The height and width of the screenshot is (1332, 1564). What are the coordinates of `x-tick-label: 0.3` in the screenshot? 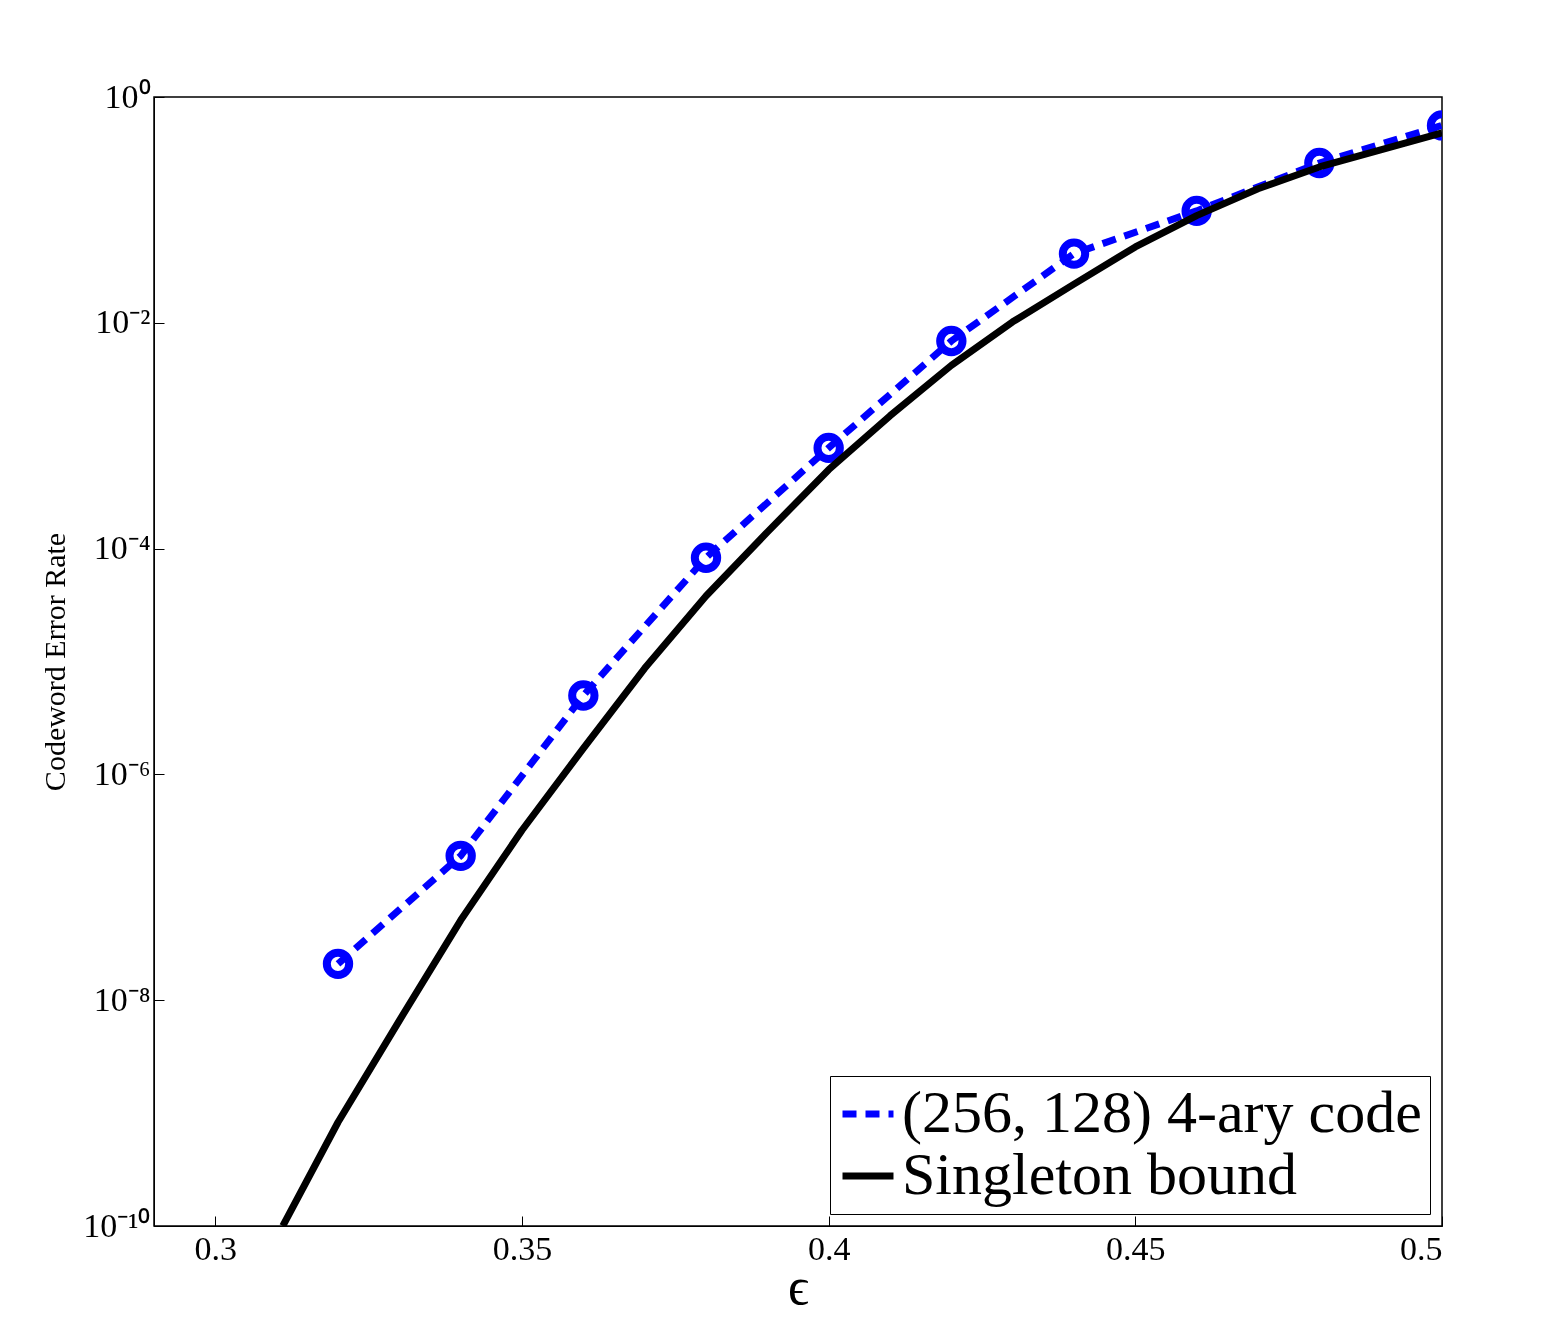 It's located at (216, 1248).